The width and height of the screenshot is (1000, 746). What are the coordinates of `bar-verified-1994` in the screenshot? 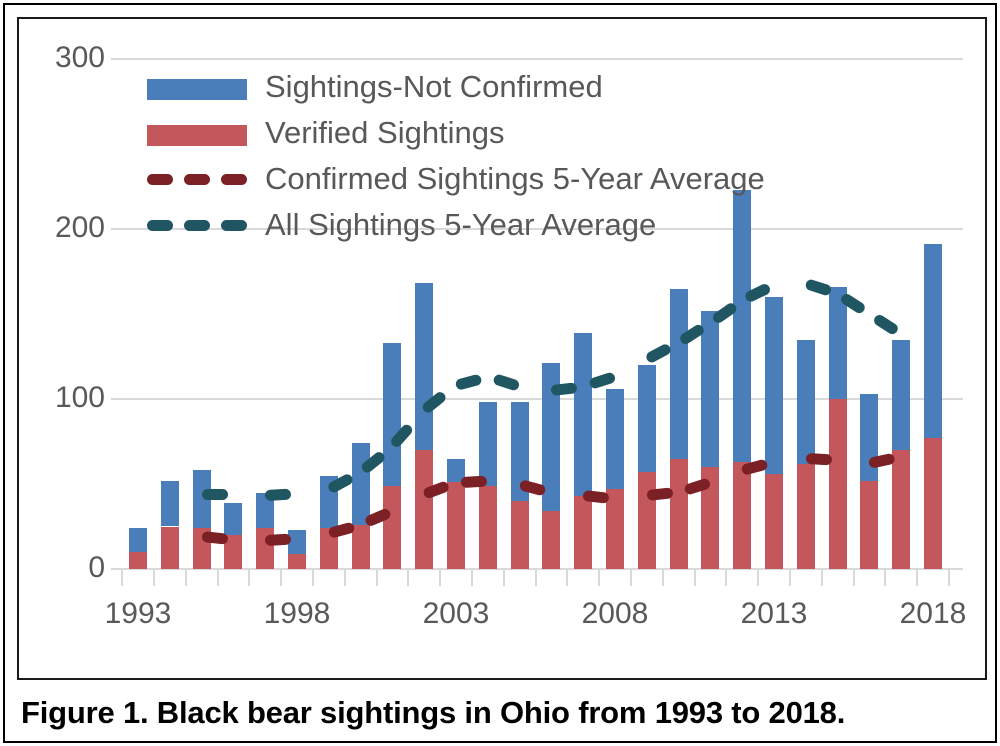 It's located at (169, 547).